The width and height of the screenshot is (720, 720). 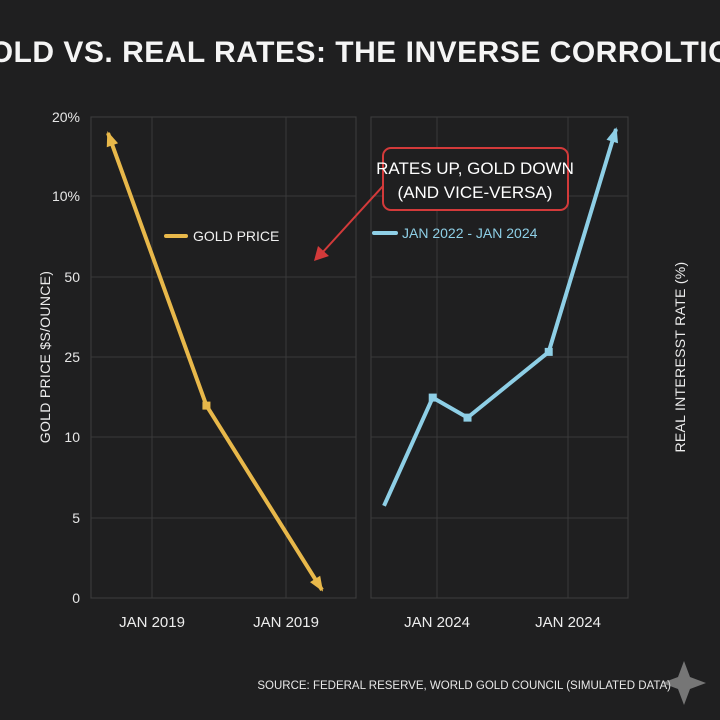 What do you see at coordinates (475, 179) in the screenshot?
I see `annotation-box` at bounding box center [475, 179].